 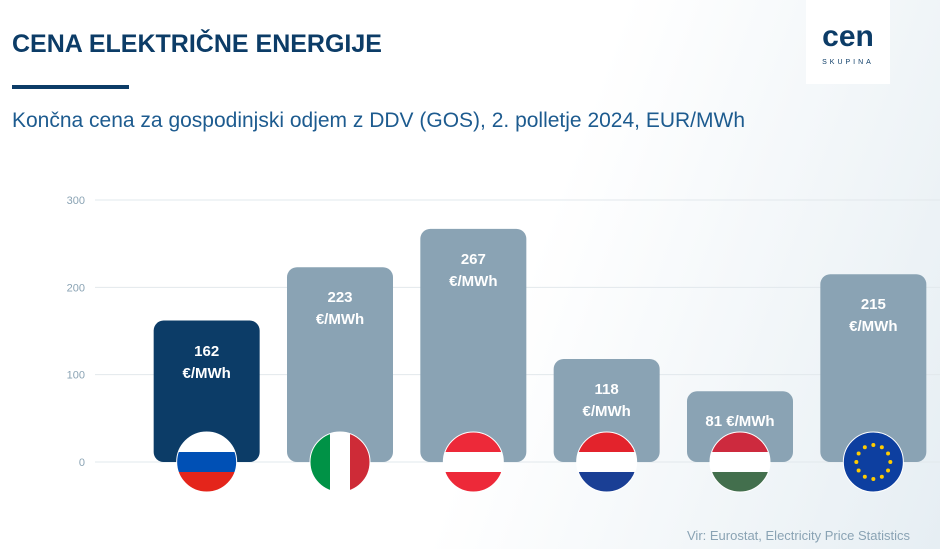 I want to click on value-label: 118 €/MWh, so click(x=606, y=400).